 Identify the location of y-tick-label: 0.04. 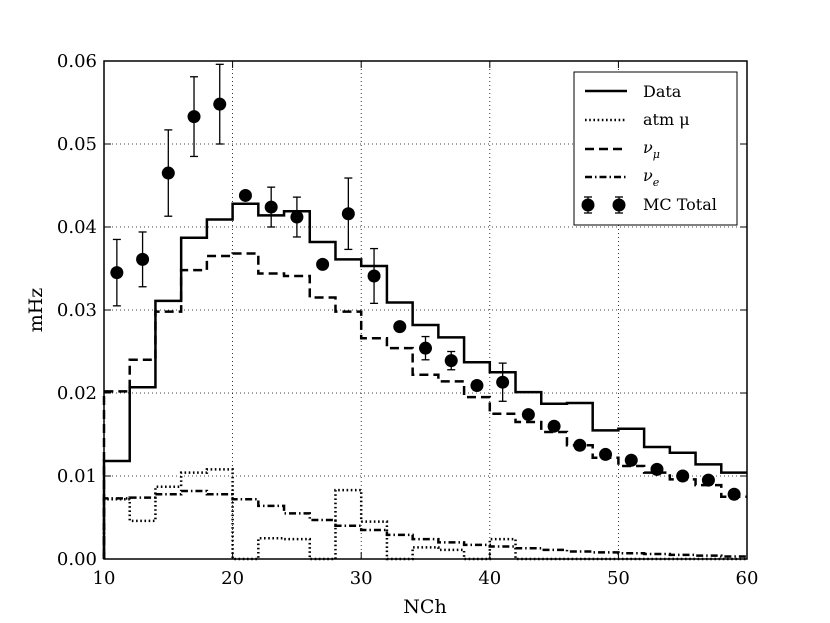
(77, 227).